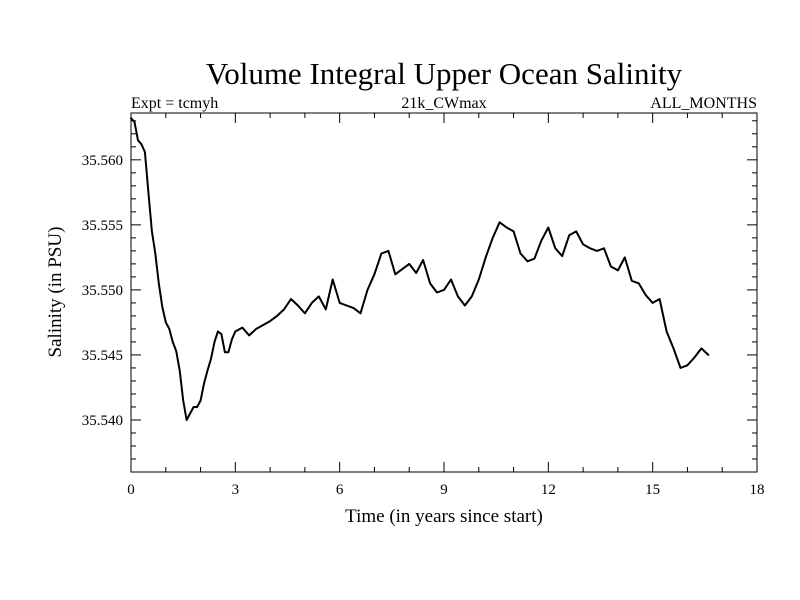 This screenshot has width=800, height=600. I want to click on y-tick-label: 35.560, so click(102, 161).